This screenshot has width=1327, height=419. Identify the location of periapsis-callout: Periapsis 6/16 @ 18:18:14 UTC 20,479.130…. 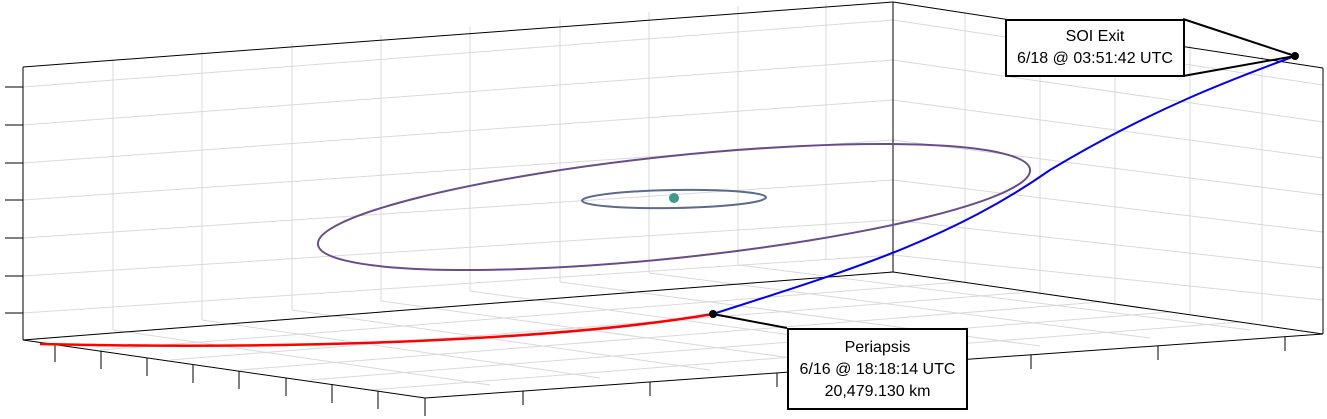
(877, 369).